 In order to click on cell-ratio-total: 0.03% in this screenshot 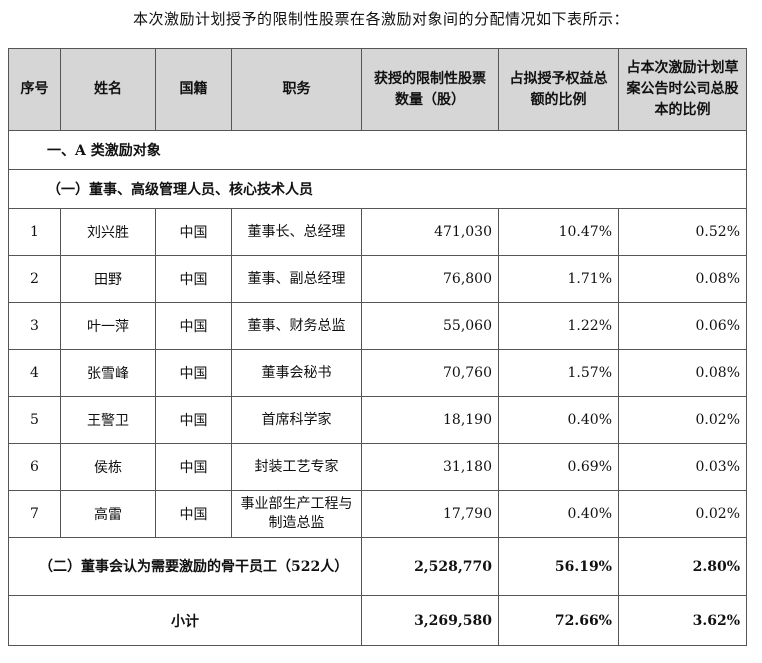, I will do `click(682, 467)`.